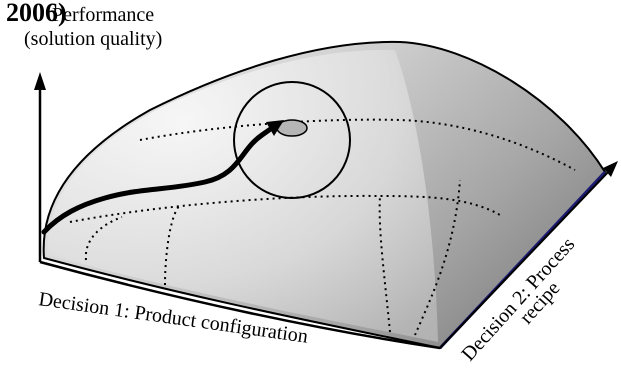 The image size is (621, 387). Describe the element at coordinates (275, 128) in the screenshot. I see `search-path-arrowhead` at that location.